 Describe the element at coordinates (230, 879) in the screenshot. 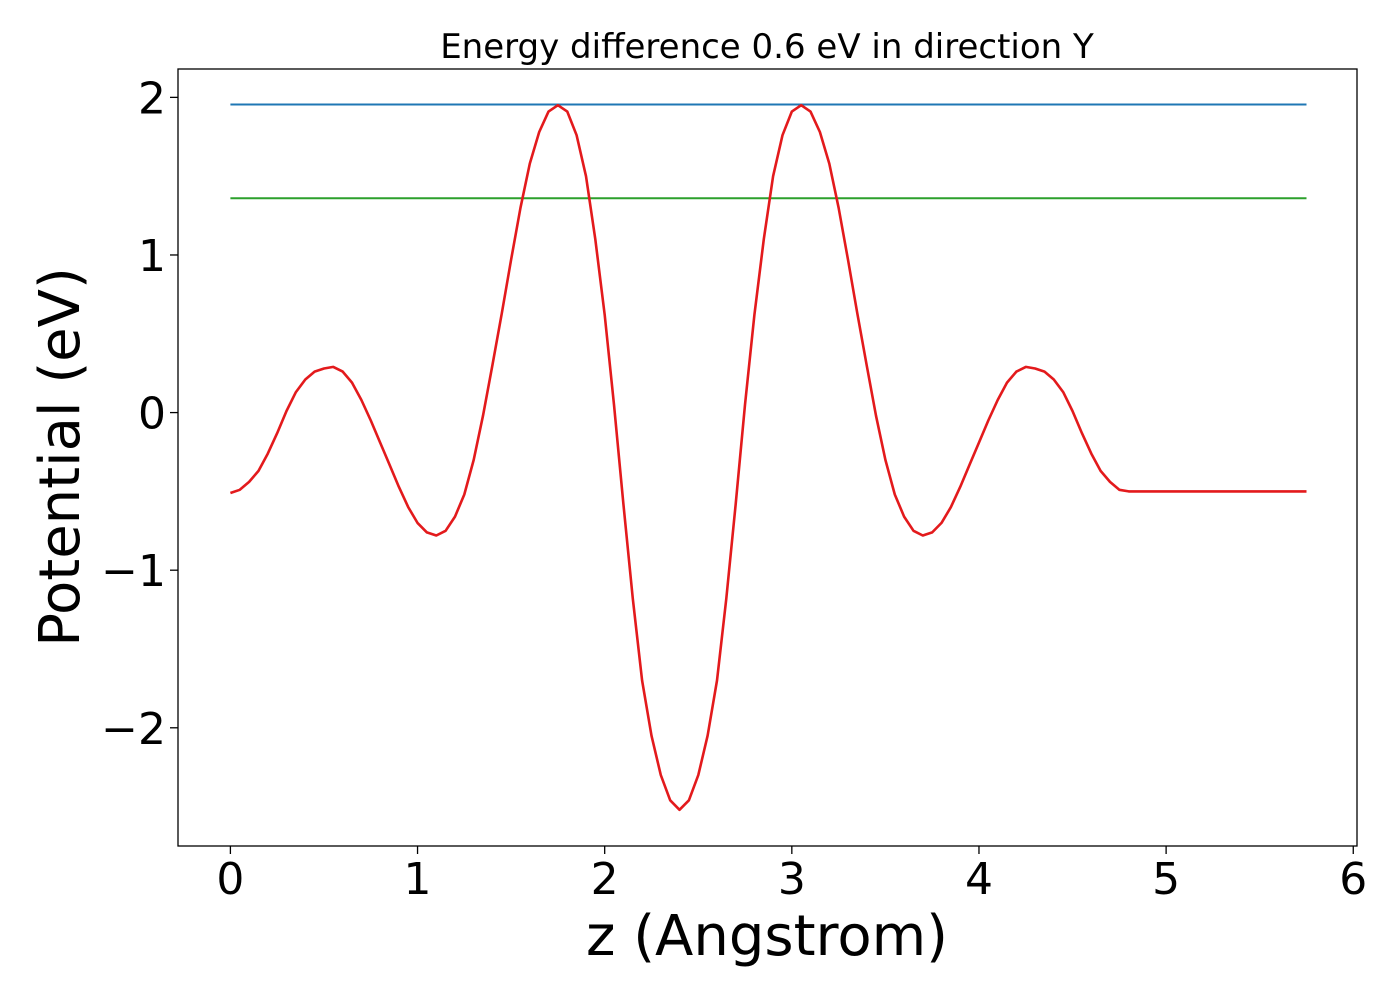

I see `x-tick-label: 0` at that location.